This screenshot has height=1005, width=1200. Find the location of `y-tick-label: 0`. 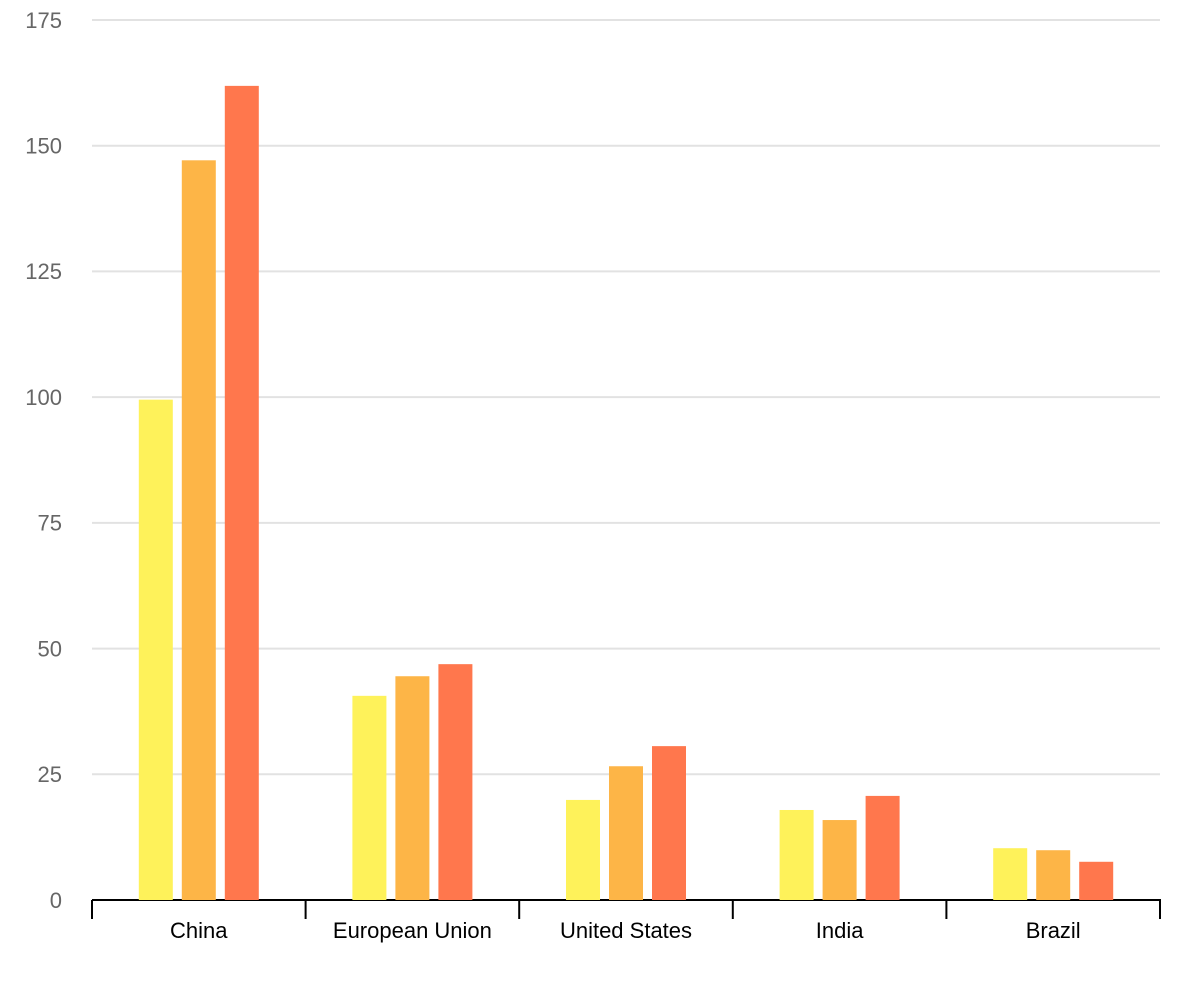

y-tick-label: 0 is located at coordinates (56, 900).